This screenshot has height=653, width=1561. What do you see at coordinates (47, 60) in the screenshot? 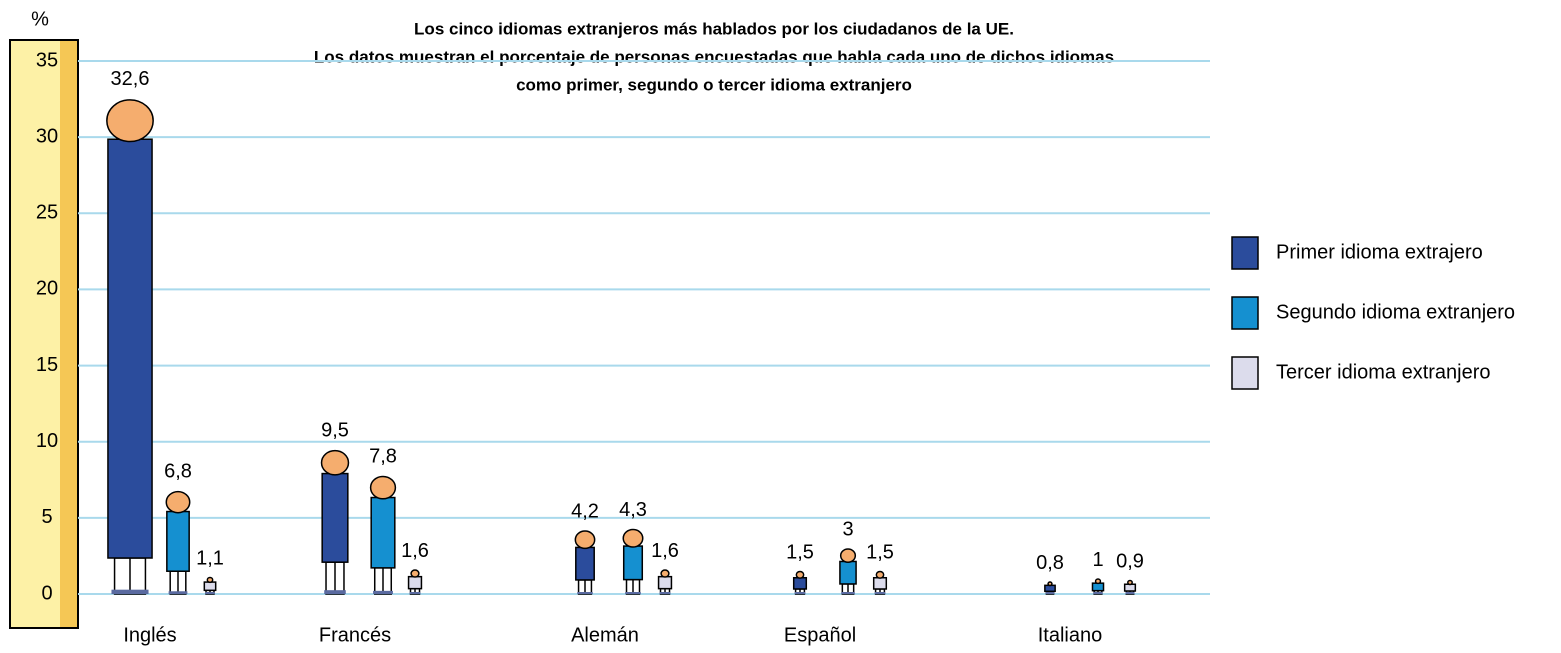
I see `y-tick-label: 35` at bounding box center [47, 60].